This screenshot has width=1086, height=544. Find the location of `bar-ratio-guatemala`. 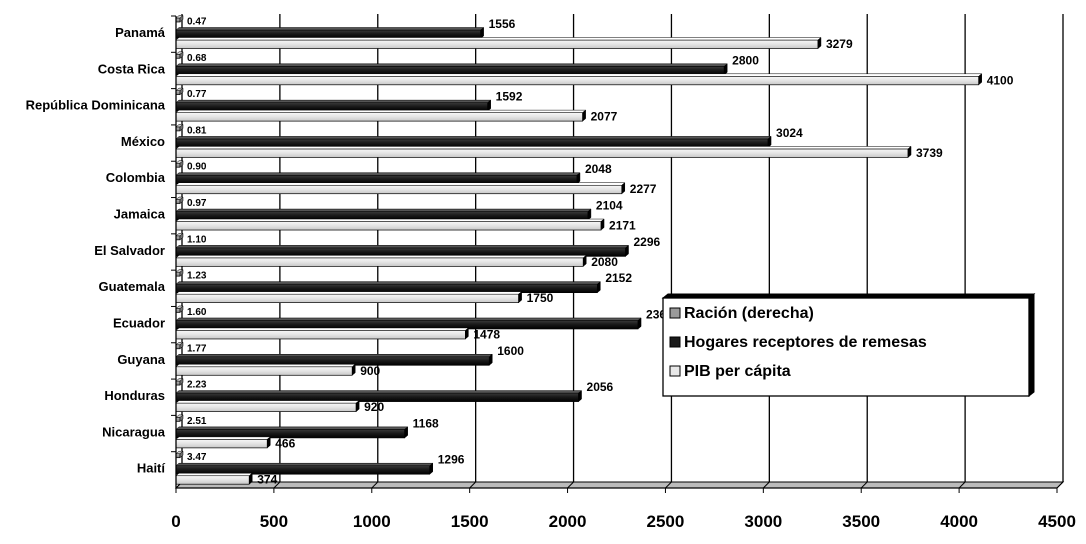

bar-ratio-guatemala is located at coordinates (179, 273).